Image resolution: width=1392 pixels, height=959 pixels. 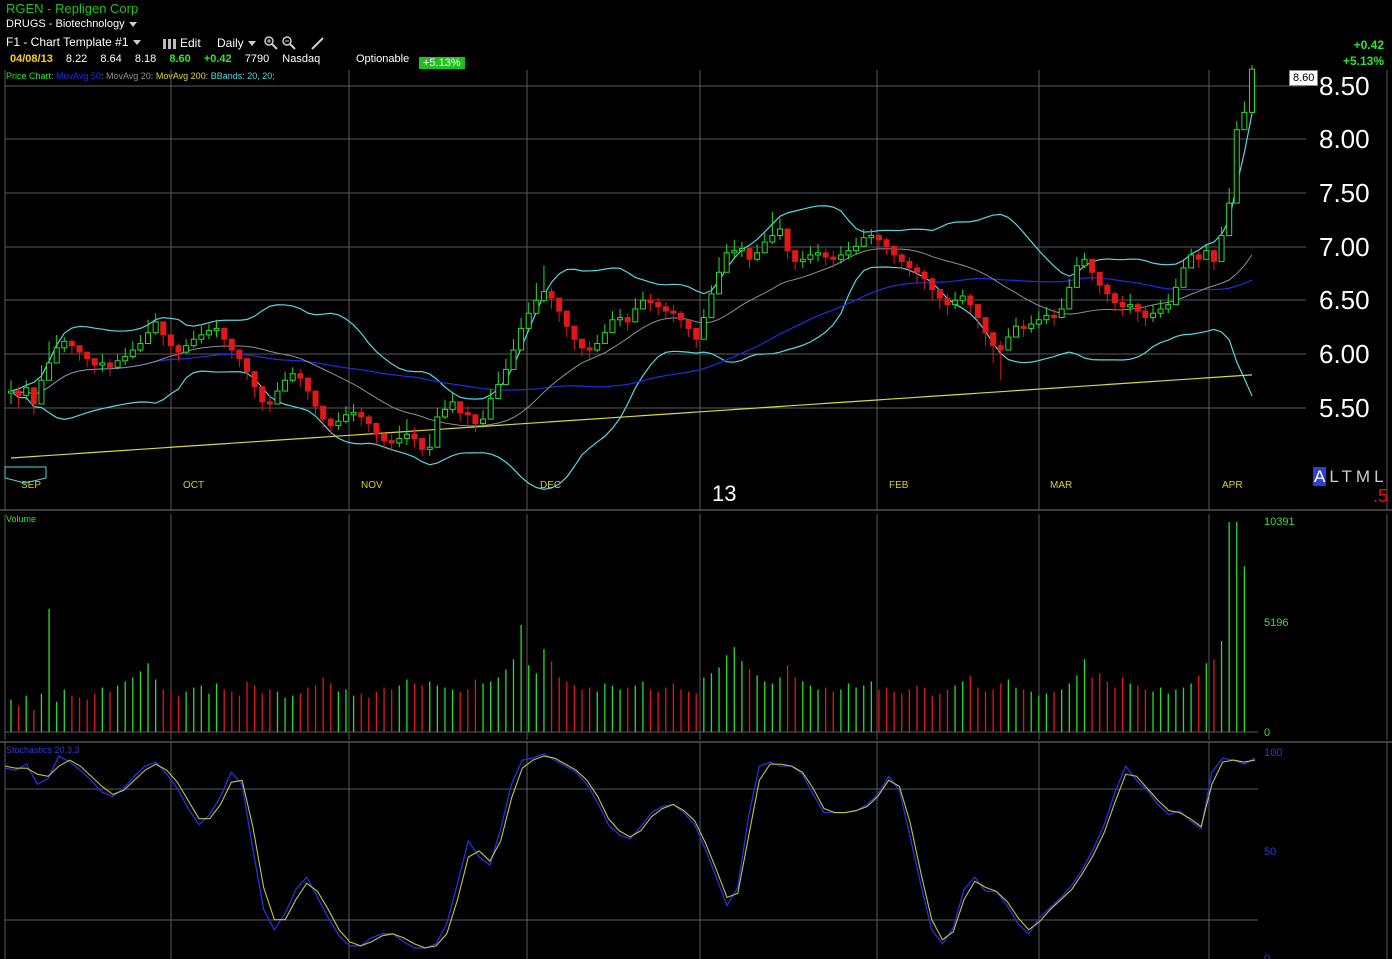 I want to click on volume-panel-label: Volume, so click(x=21, y=519).